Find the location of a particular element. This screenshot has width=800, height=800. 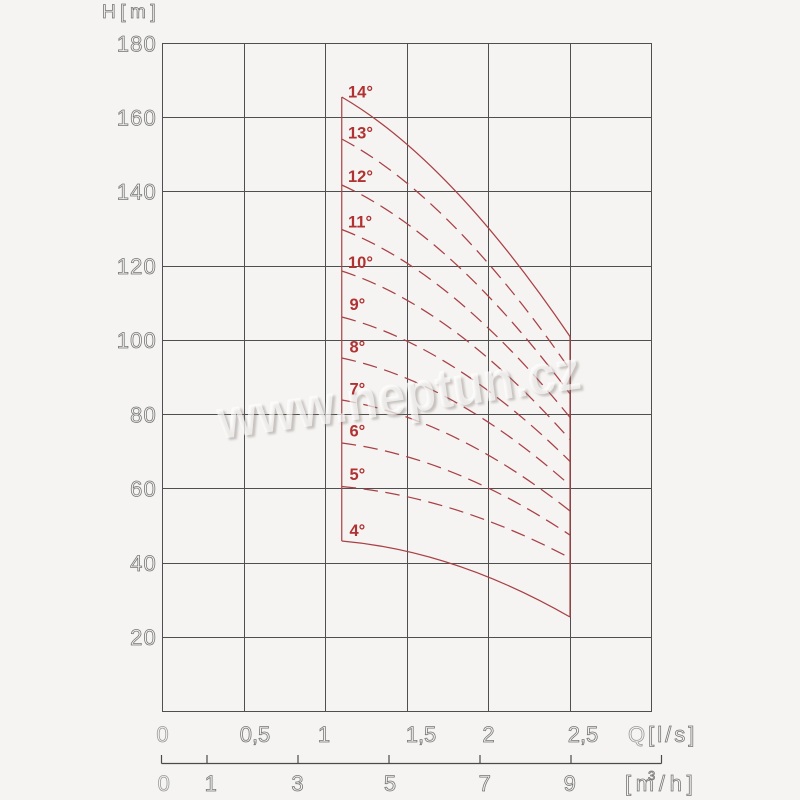

svg-text: 10° is located at coordinates (360, 263).